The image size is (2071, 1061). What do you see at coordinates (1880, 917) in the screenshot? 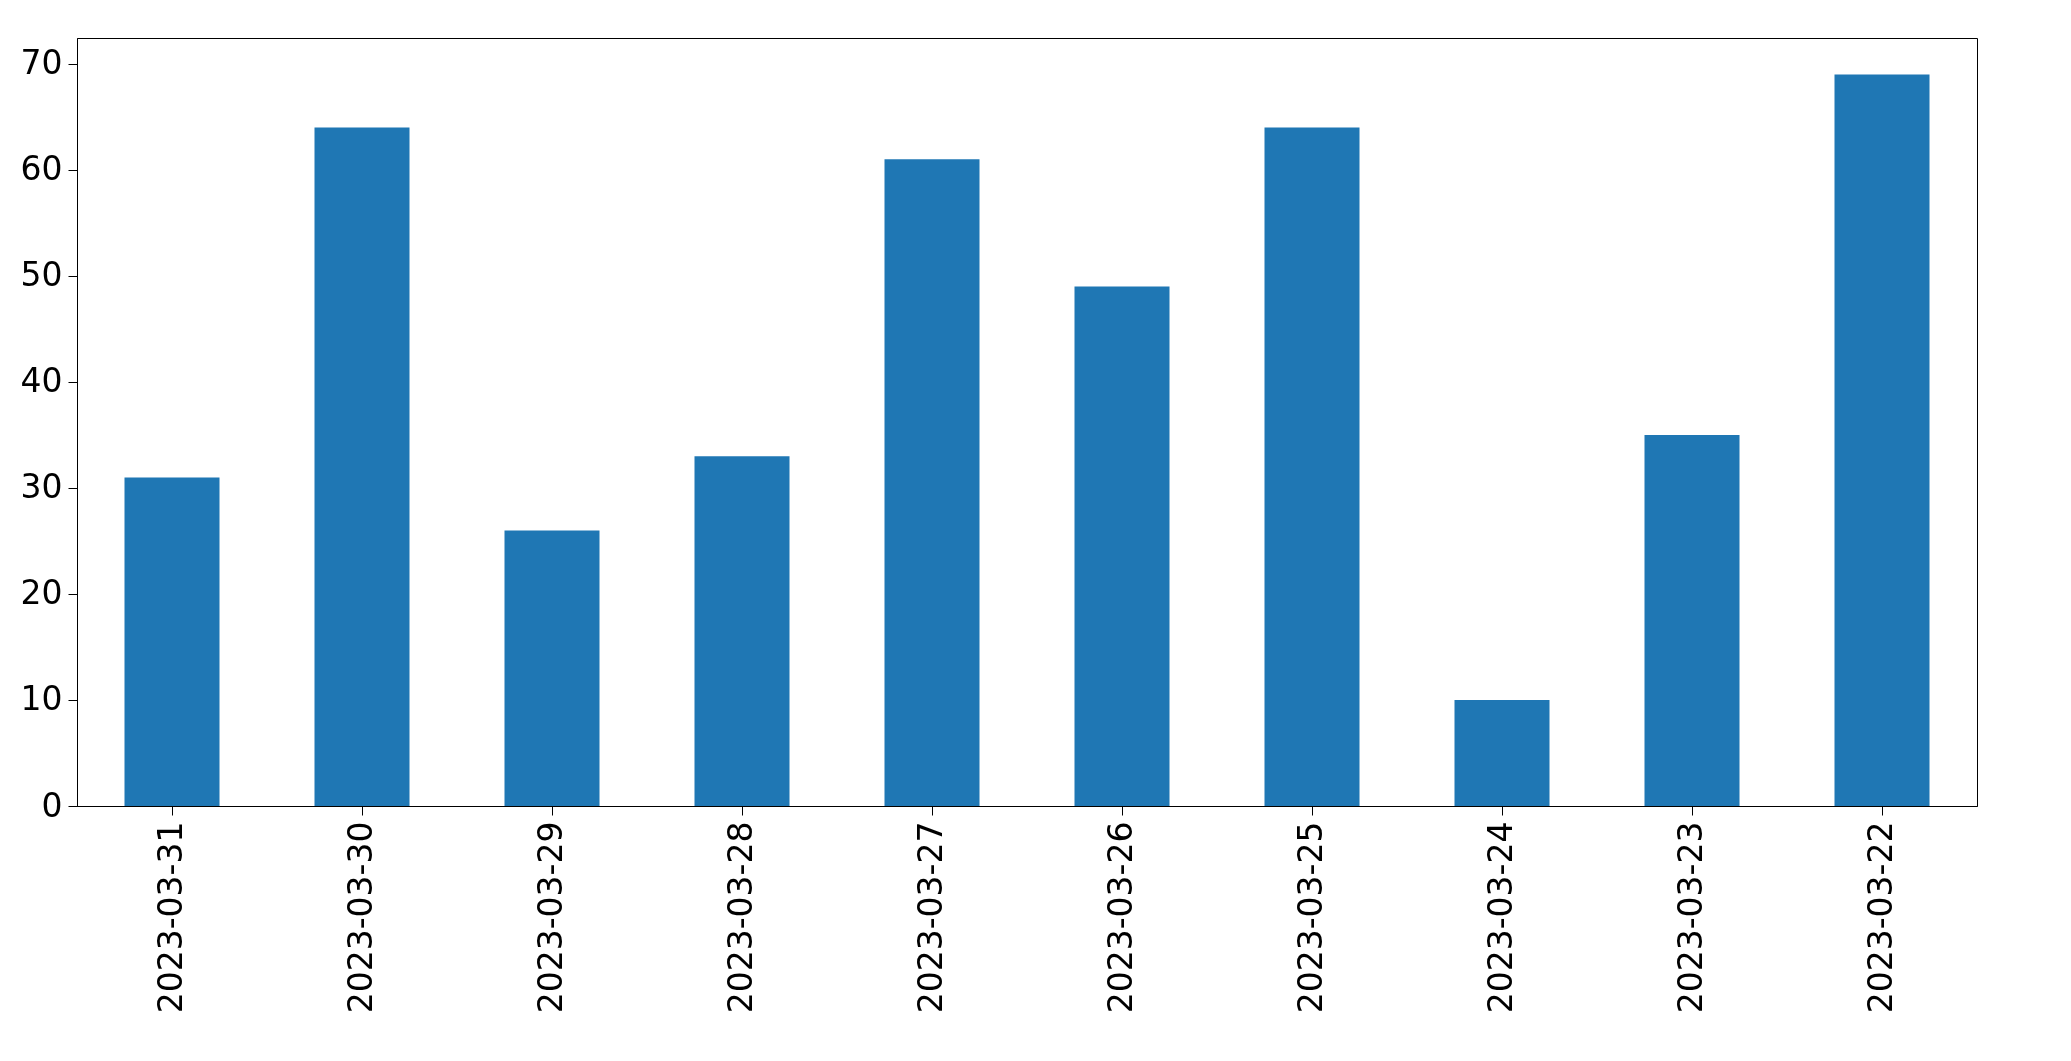
I see `x-tick-label: 2023-03-22` at bounding box center [1880, 917].